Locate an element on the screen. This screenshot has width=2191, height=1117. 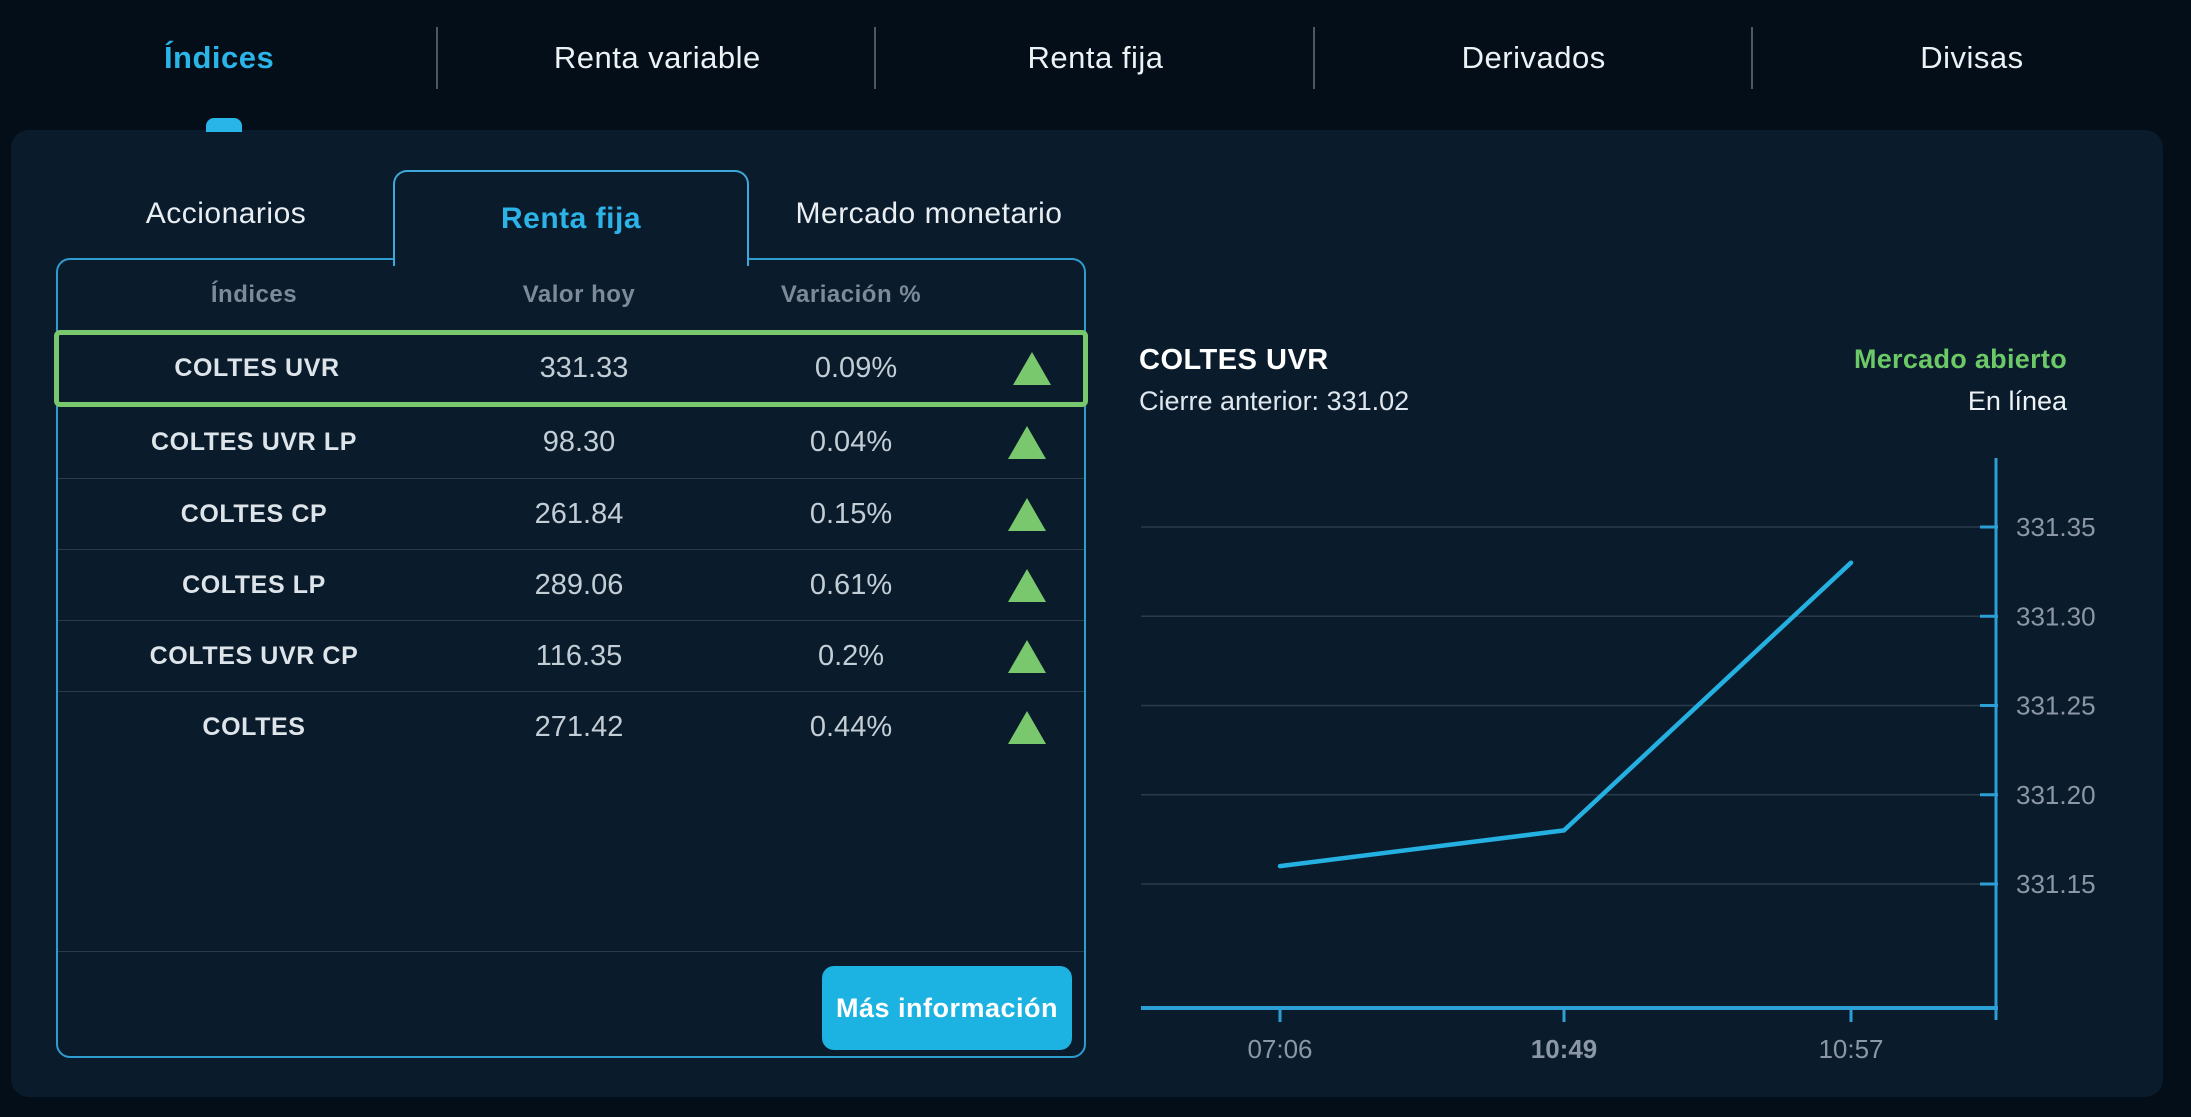
index-value: 271.42 is located at coordinates (579, 726).